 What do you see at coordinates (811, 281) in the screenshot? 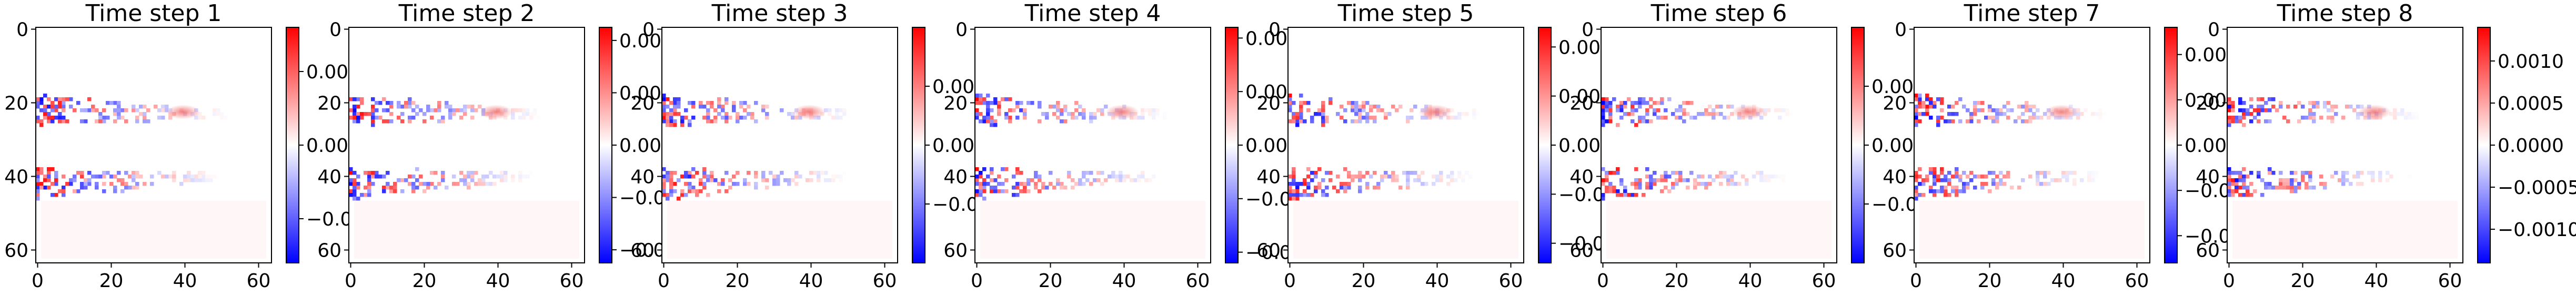
I see `x-tick-label: 40` at bounding box center [811, 281].